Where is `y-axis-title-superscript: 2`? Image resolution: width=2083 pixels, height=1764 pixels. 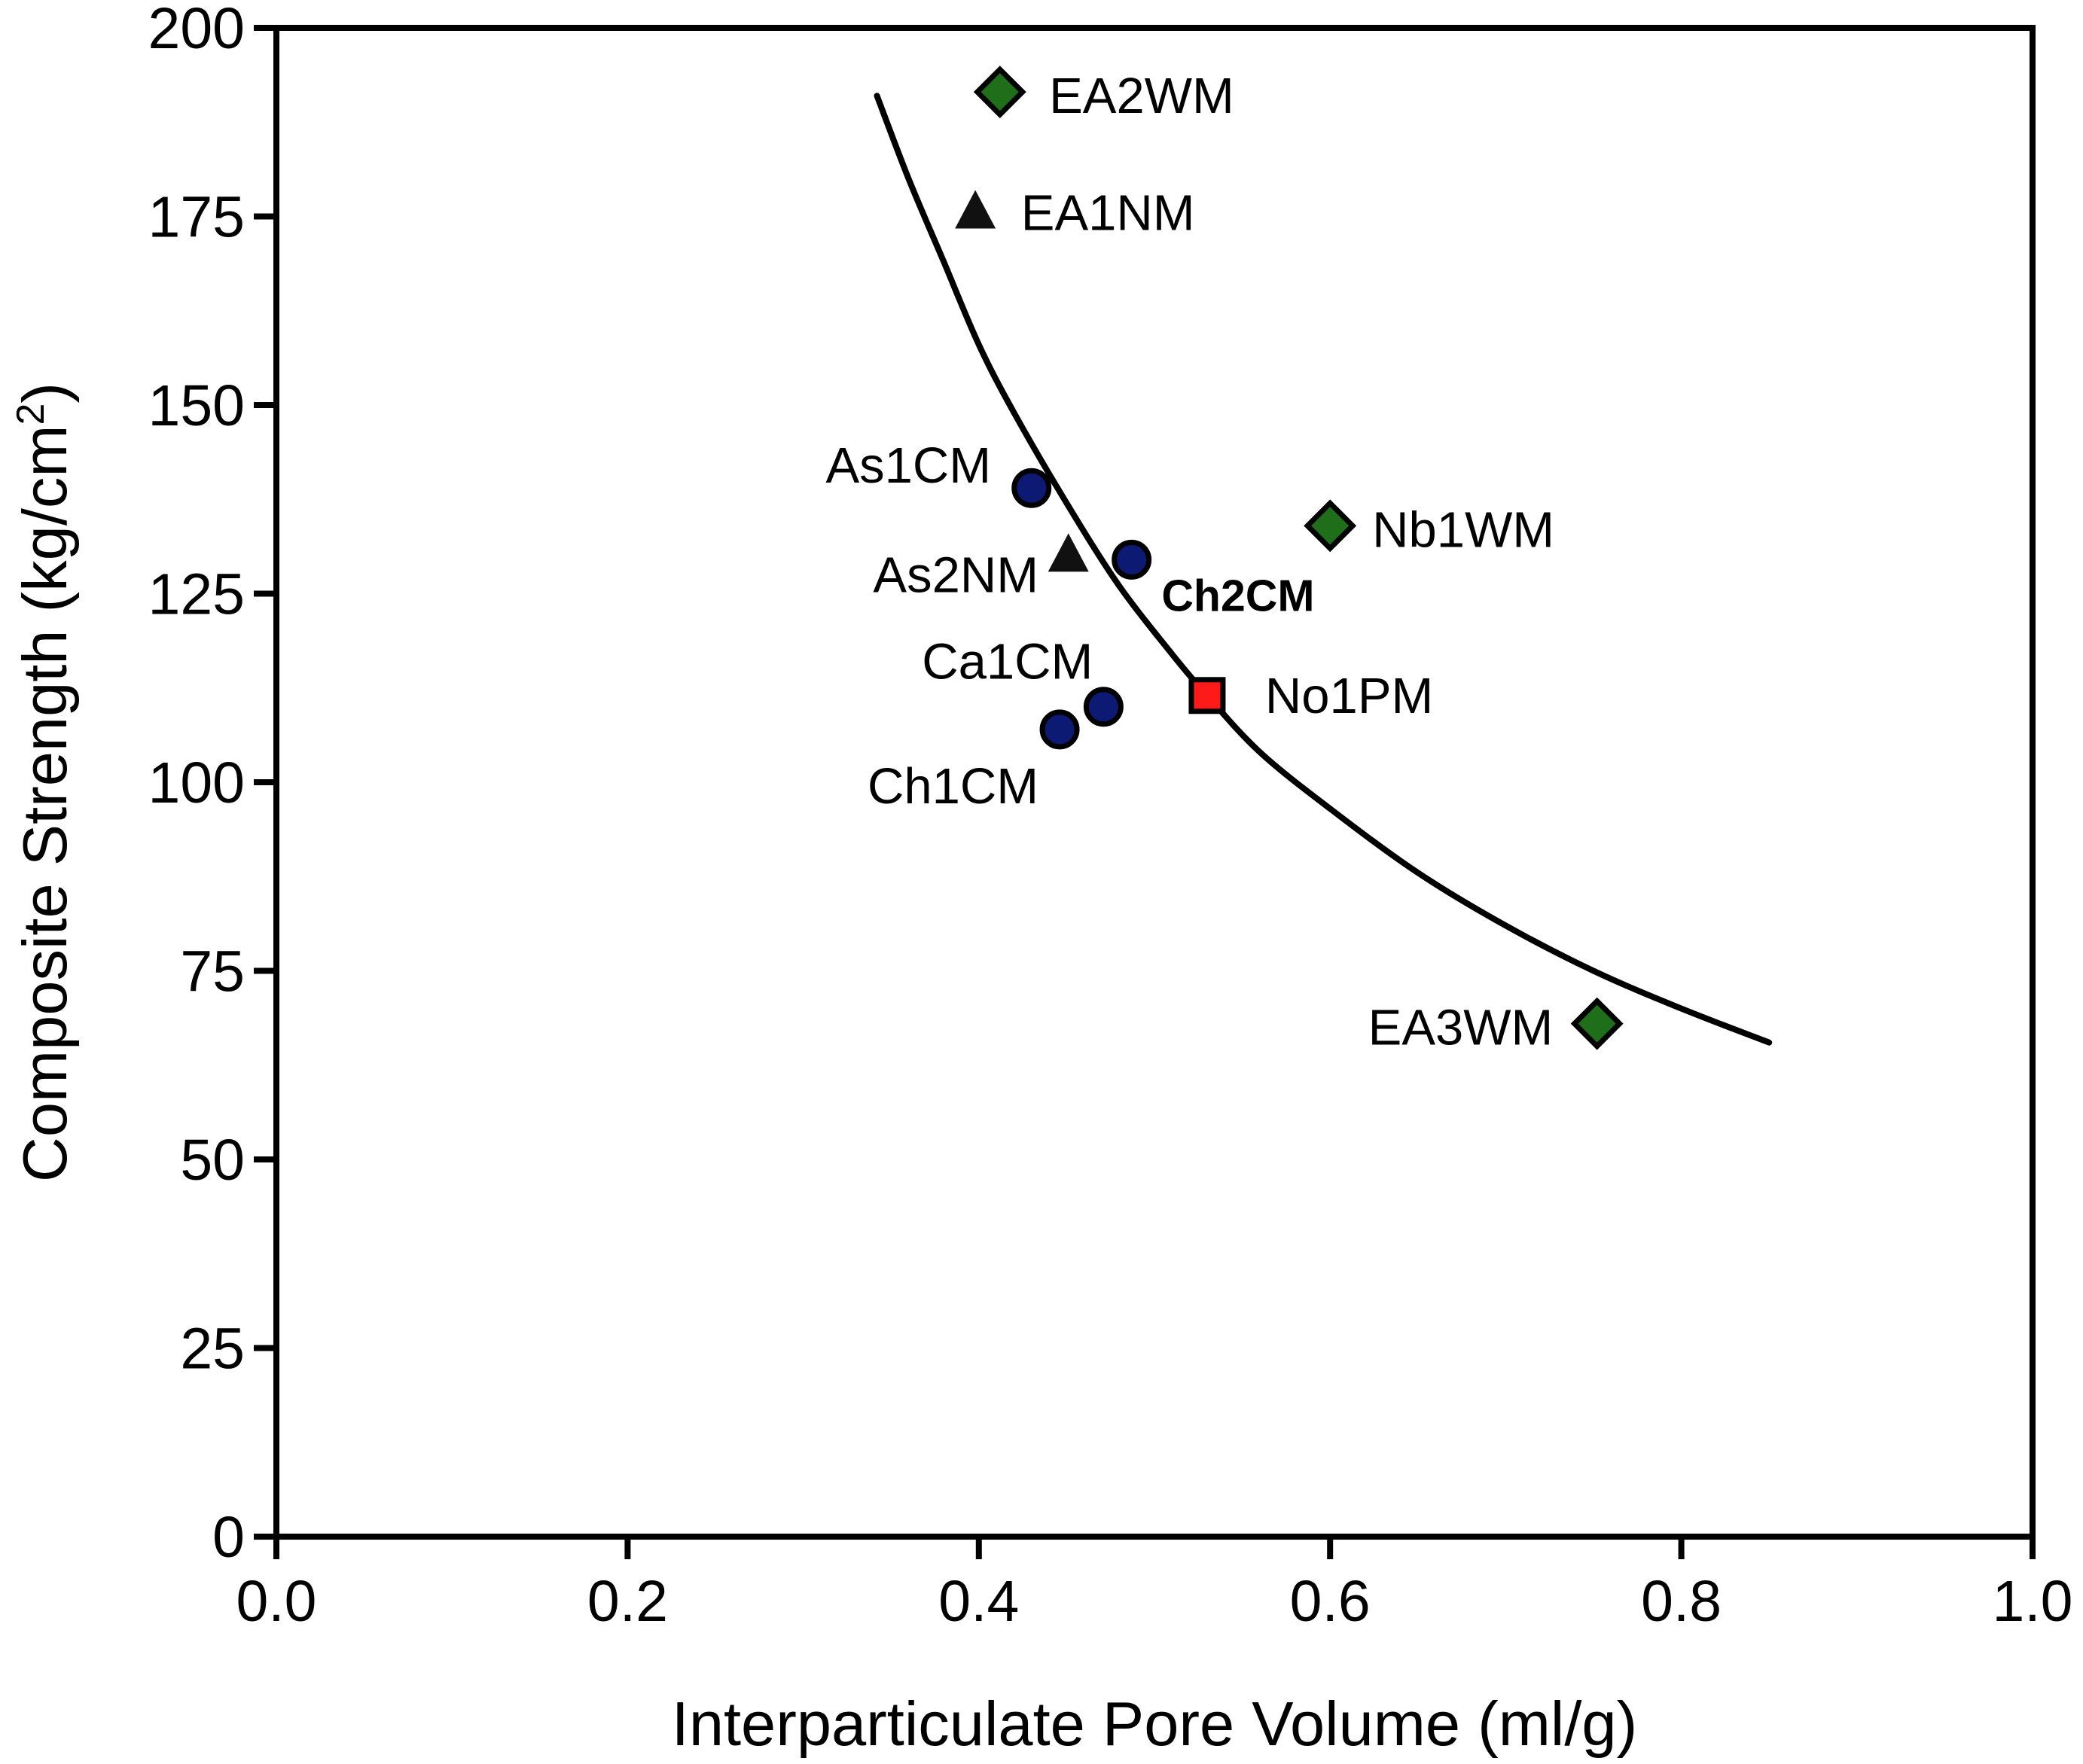
y-axis-title-superscript: 2 is located at coordinates (31, 414).